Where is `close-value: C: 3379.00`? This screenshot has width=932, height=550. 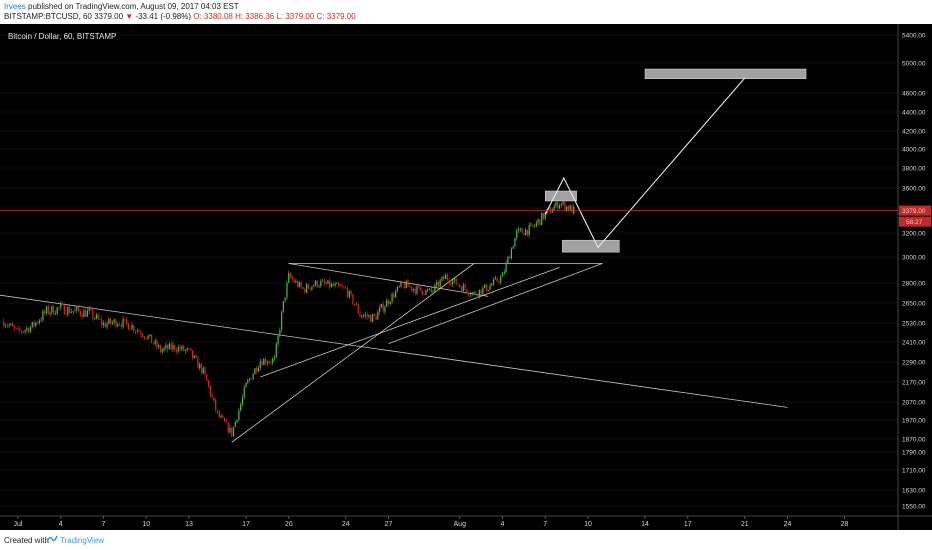 close-value: C: 3379.00 is located at coordinates (336, 16).